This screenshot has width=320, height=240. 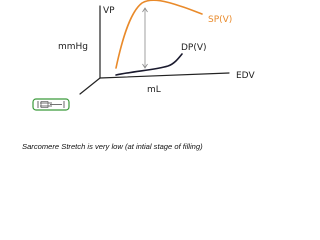 I want to click on x-axis, so click(x=164, y=75).